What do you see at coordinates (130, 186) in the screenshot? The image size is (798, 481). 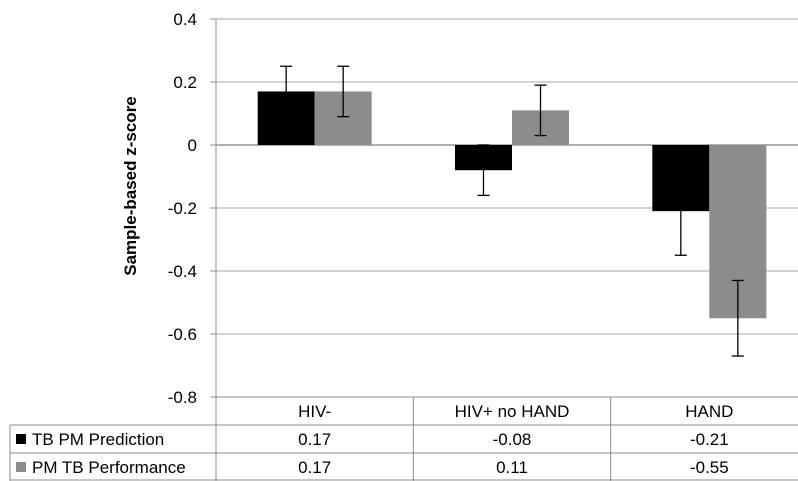 I see `y-axis-label: Sample-based z-score` at bounding box center [130, 186].